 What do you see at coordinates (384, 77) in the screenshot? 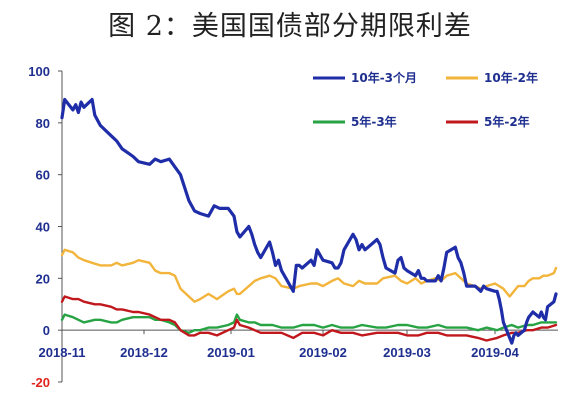
I see `legend-label: 10年-3个月` at bounding box center [384, 77].